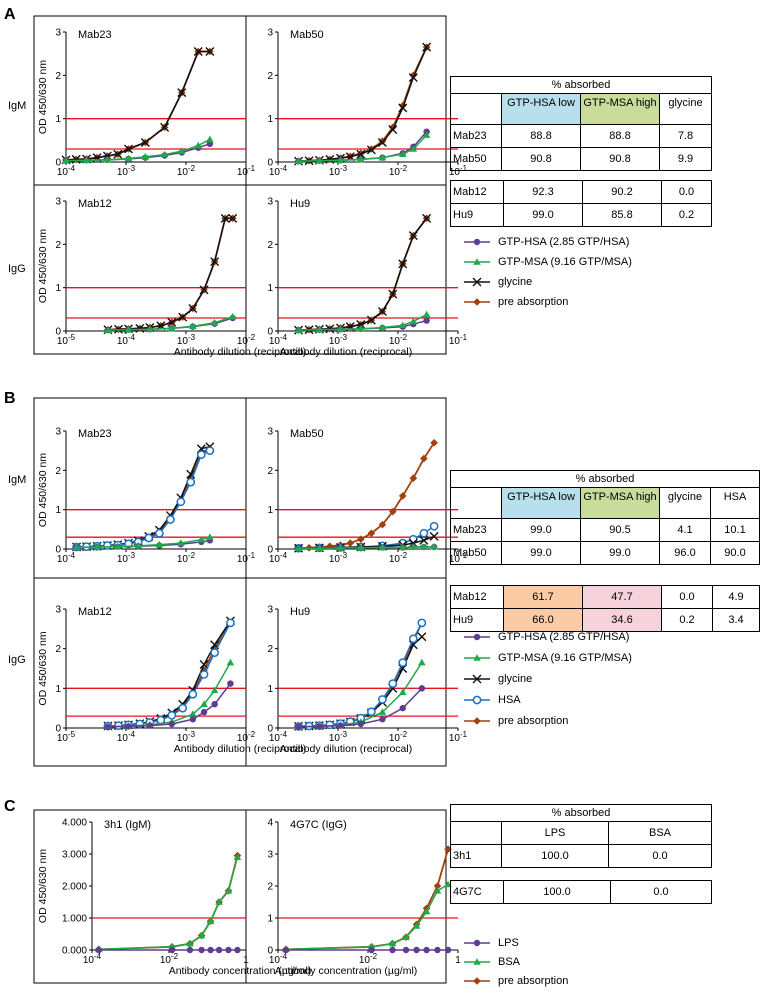  I want to click on y-tick-label: 3, so click(270, 202).